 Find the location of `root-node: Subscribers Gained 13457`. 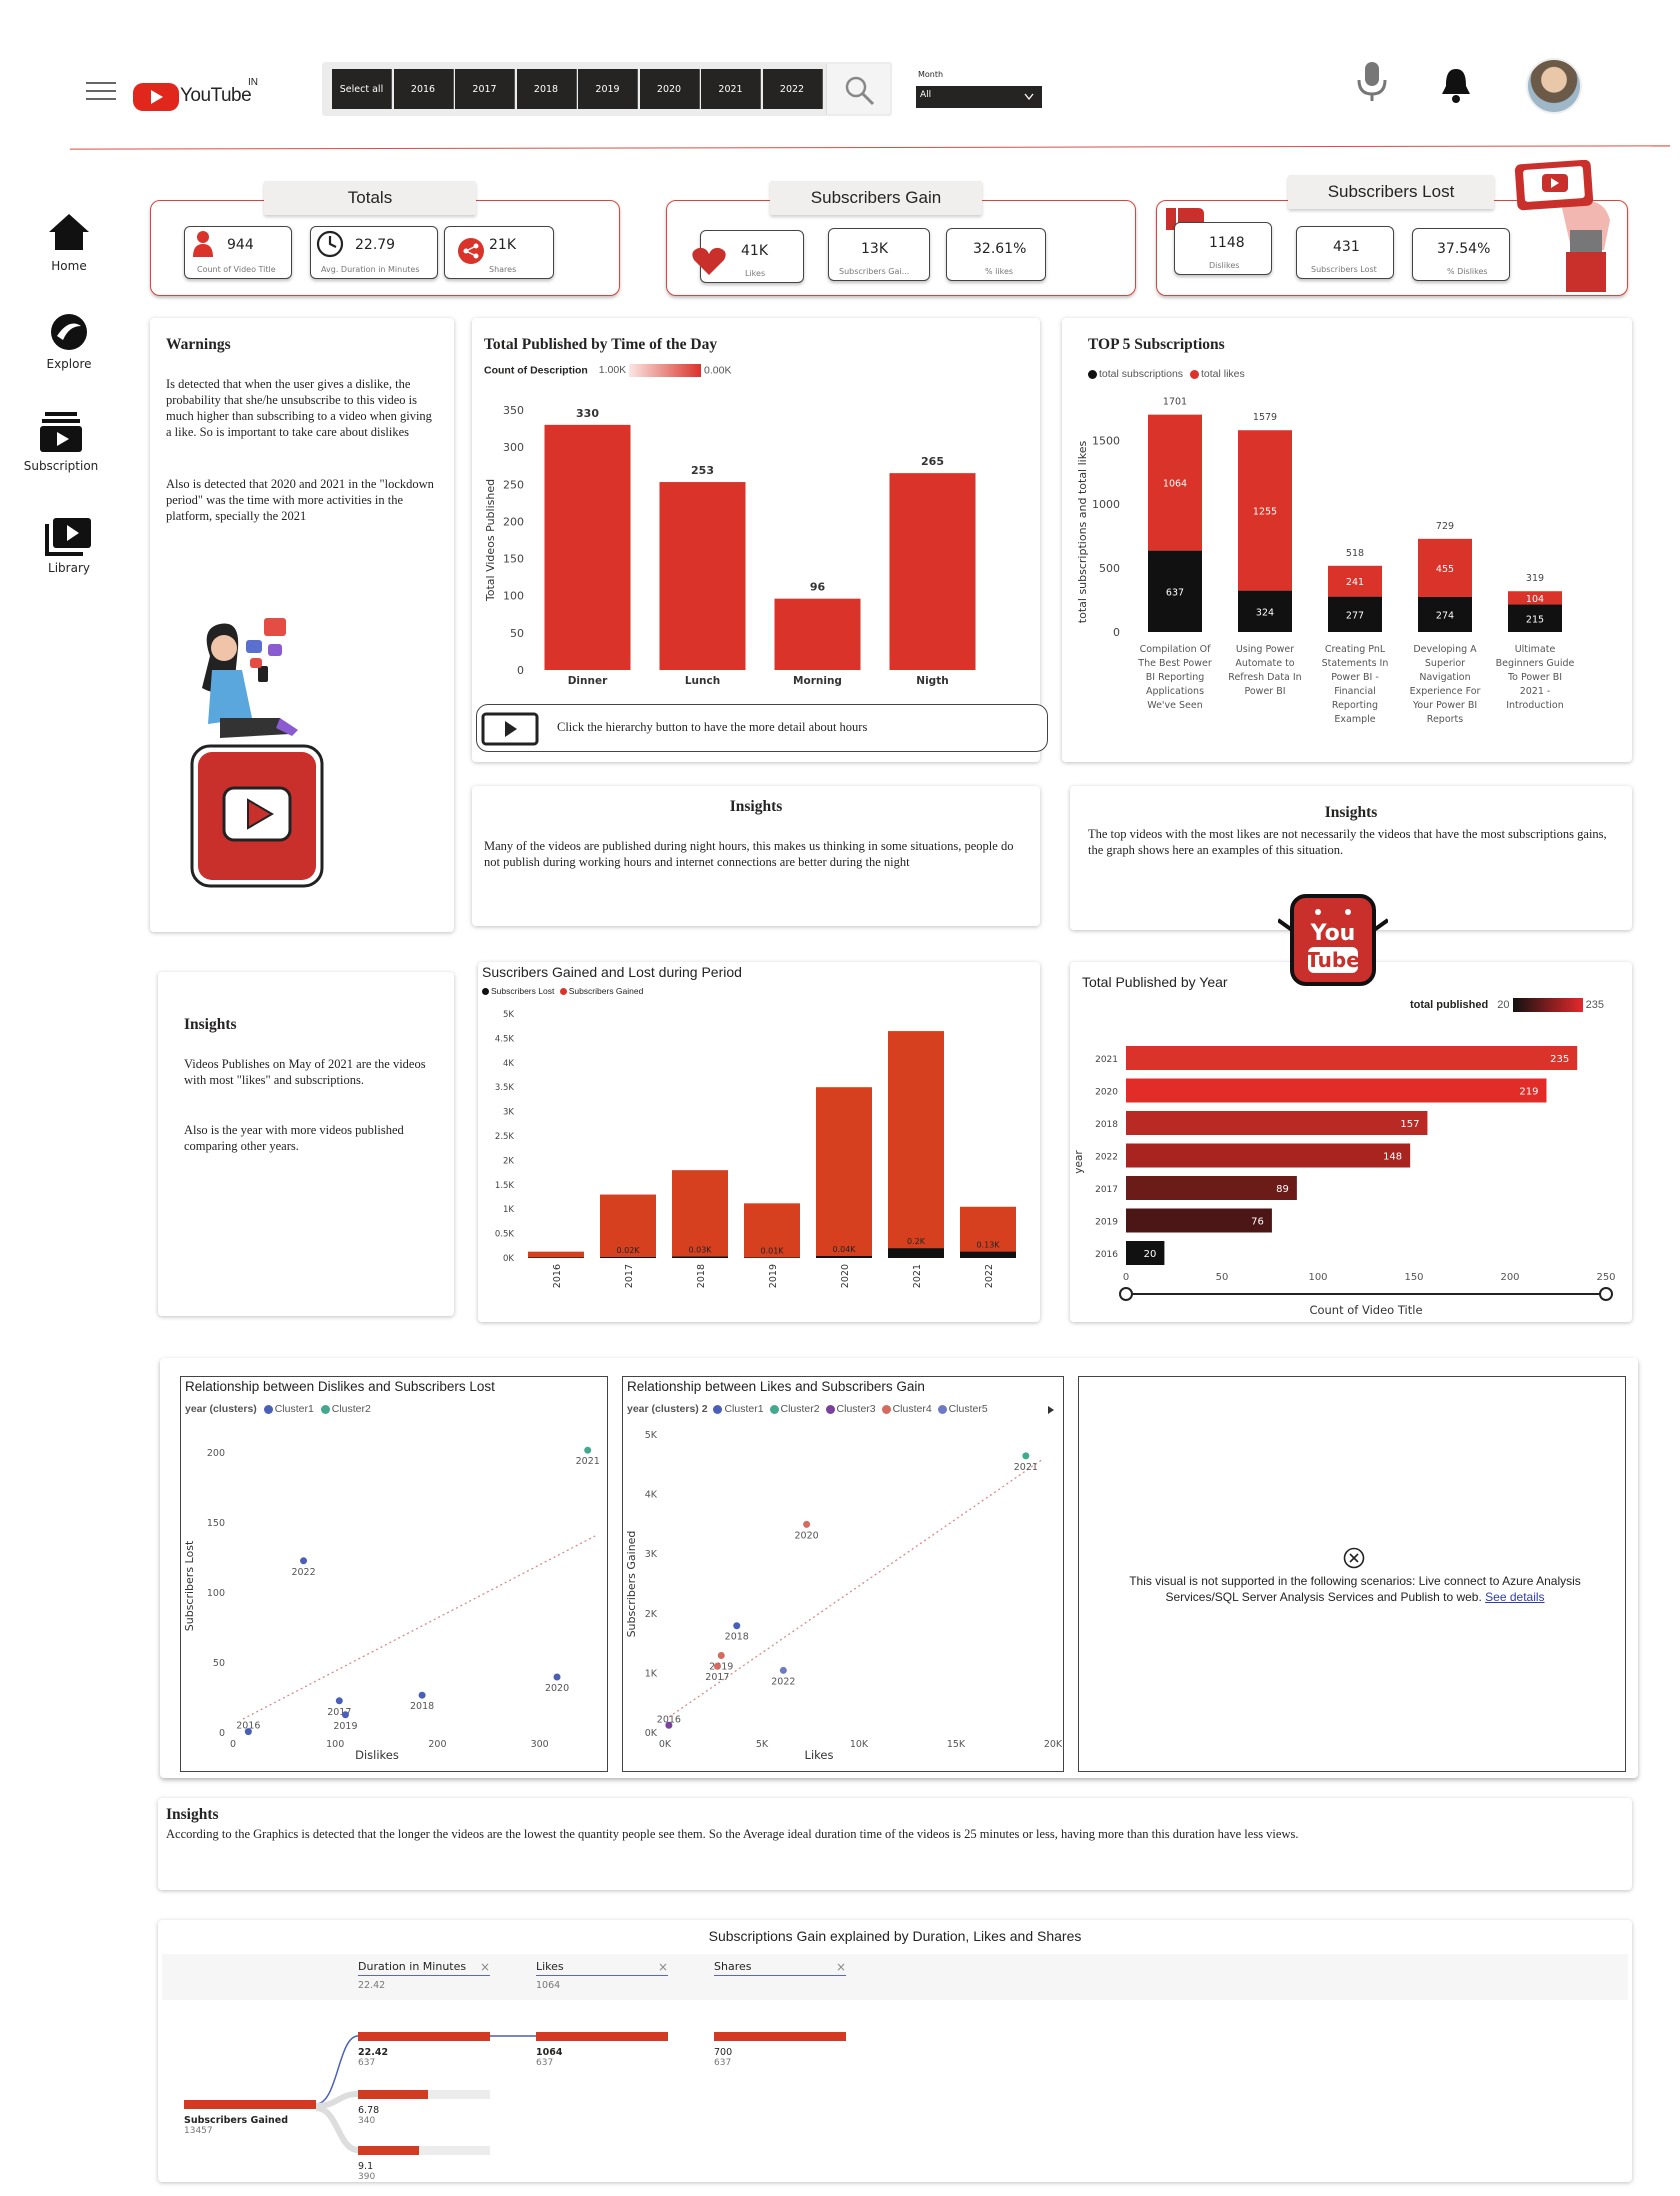

root-node: Subscribers Gained 13457 is located at coordinates (250, 2118).